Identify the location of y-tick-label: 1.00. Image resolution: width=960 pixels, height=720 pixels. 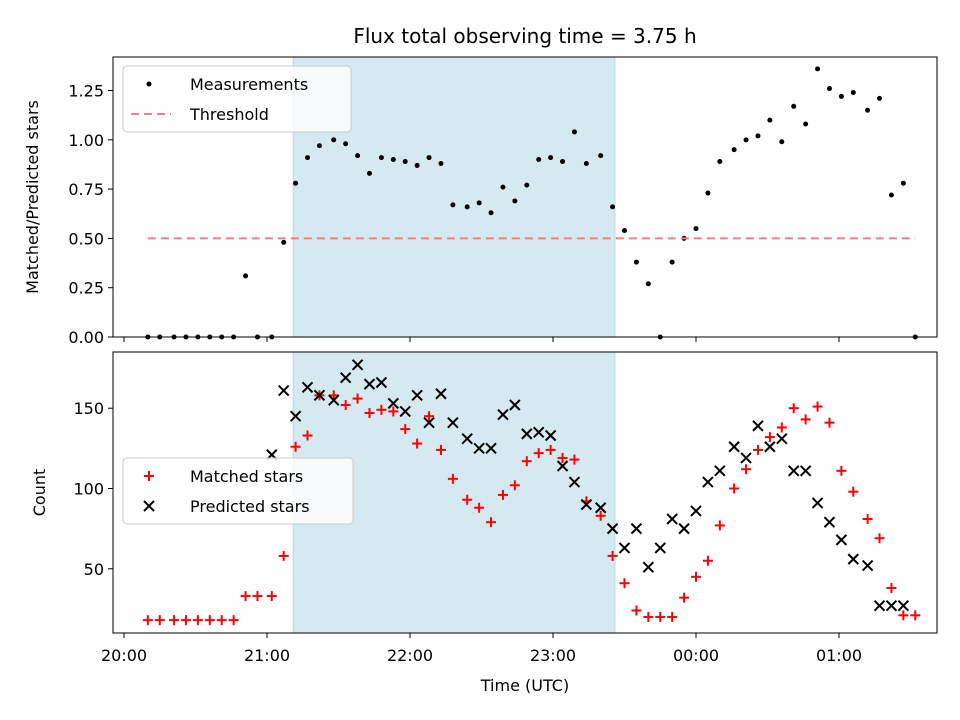
(86, 140).